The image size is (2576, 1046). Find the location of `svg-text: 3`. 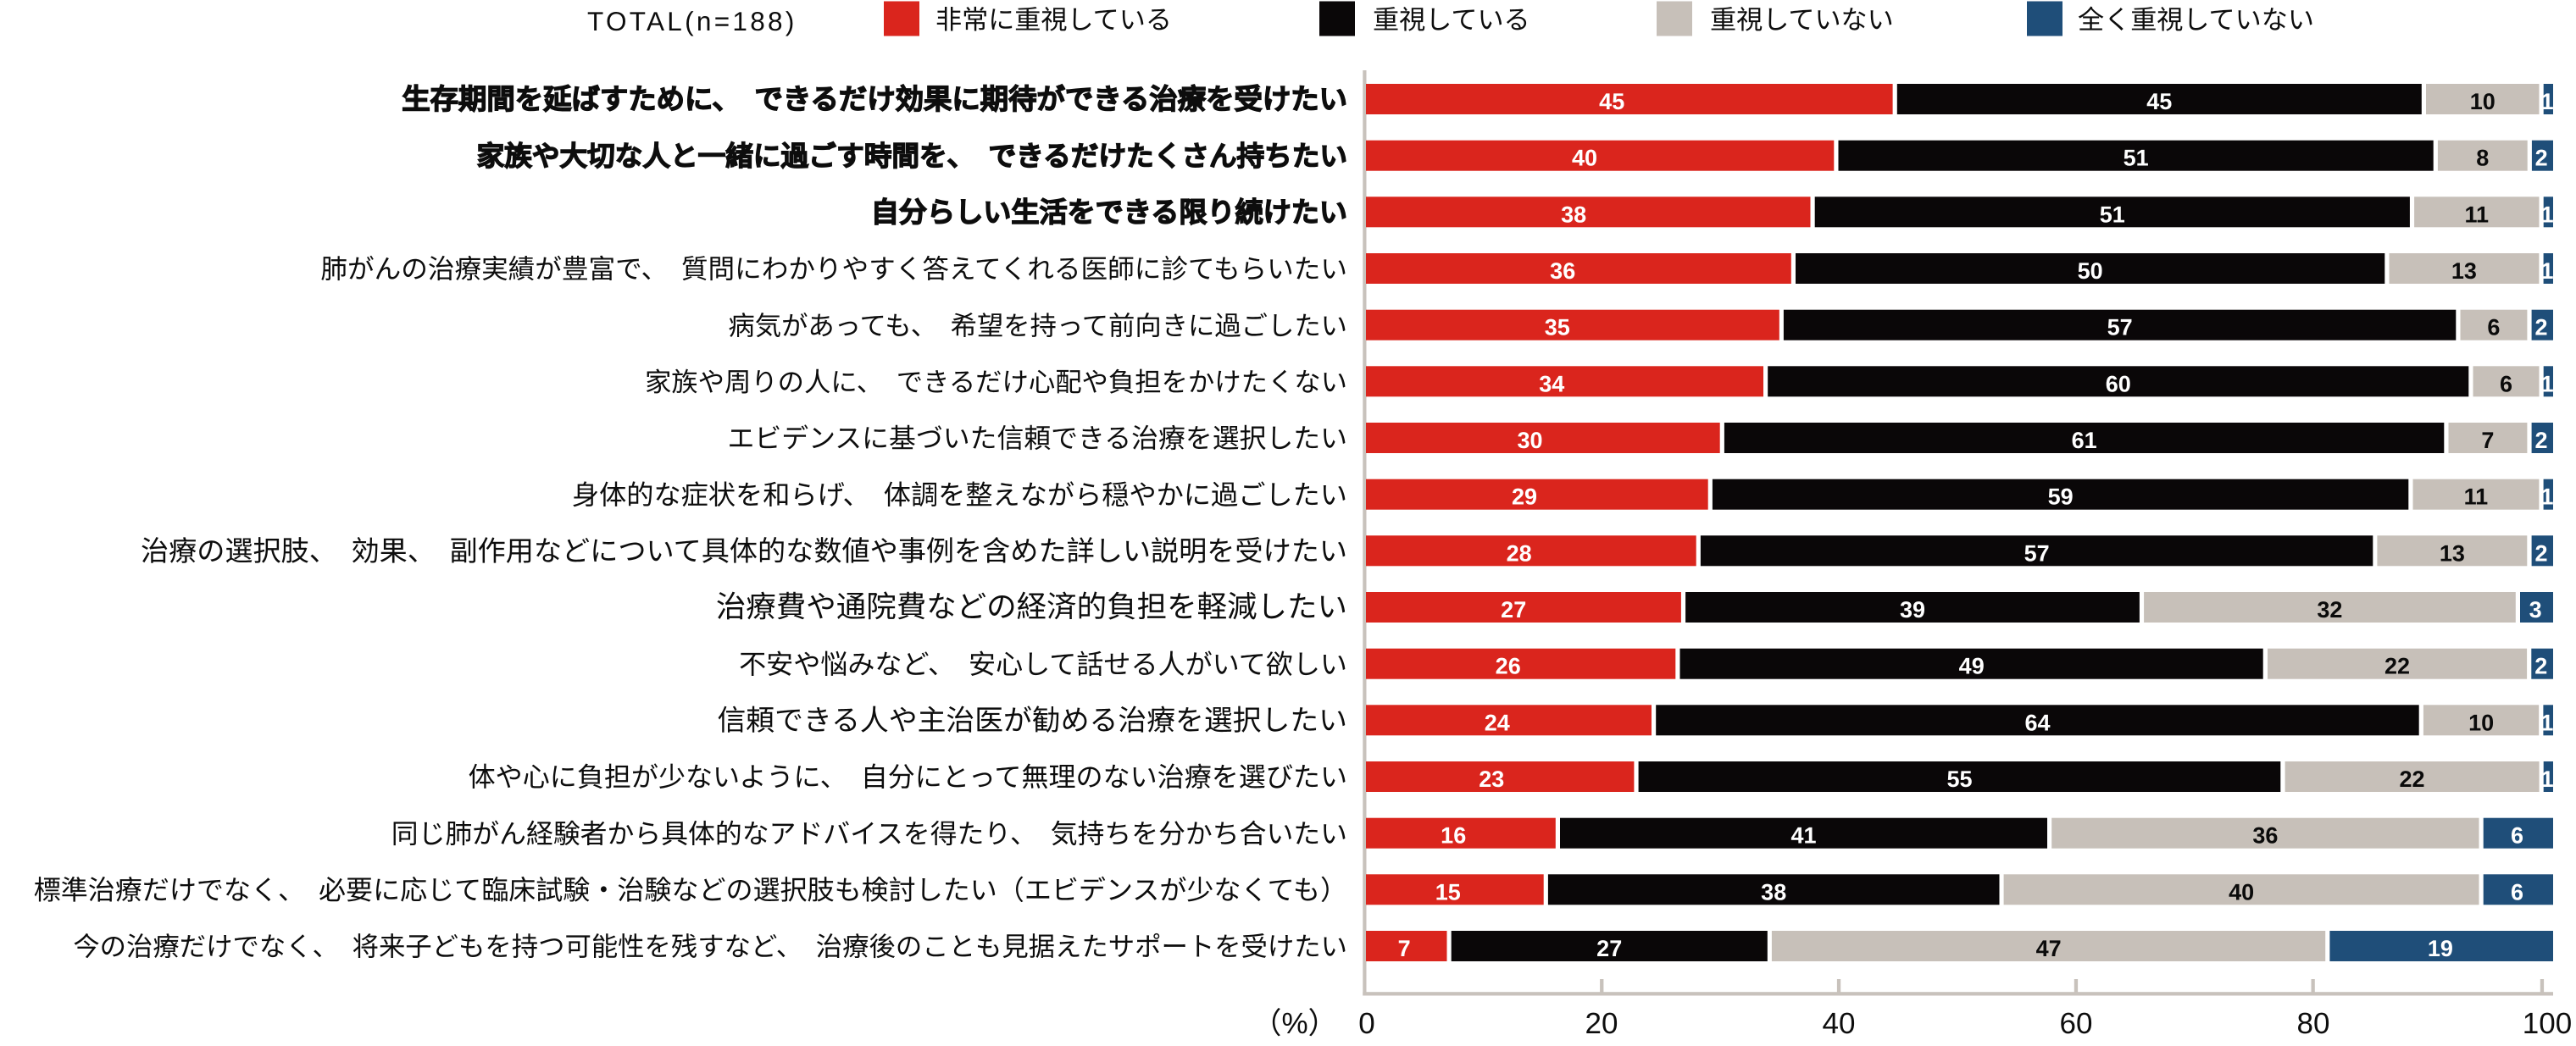

svg-text: 3 is located at coordinates (2535, 610).